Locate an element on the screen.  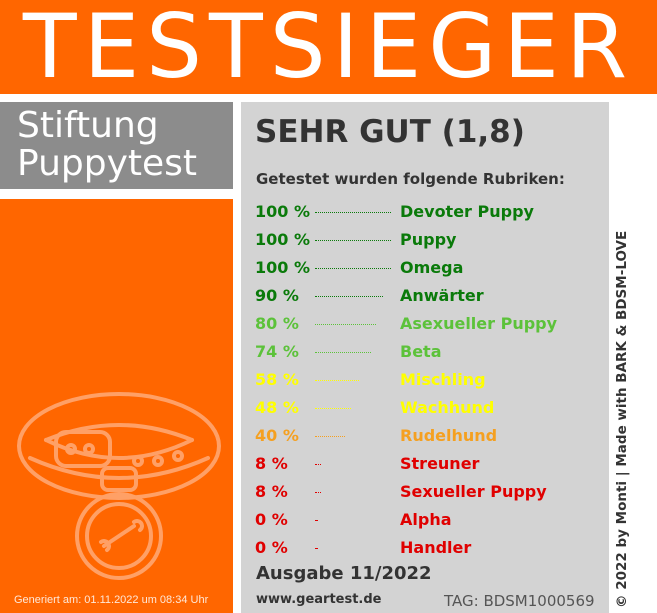
rubric-category: Handler is located at coordinates (436, 547).